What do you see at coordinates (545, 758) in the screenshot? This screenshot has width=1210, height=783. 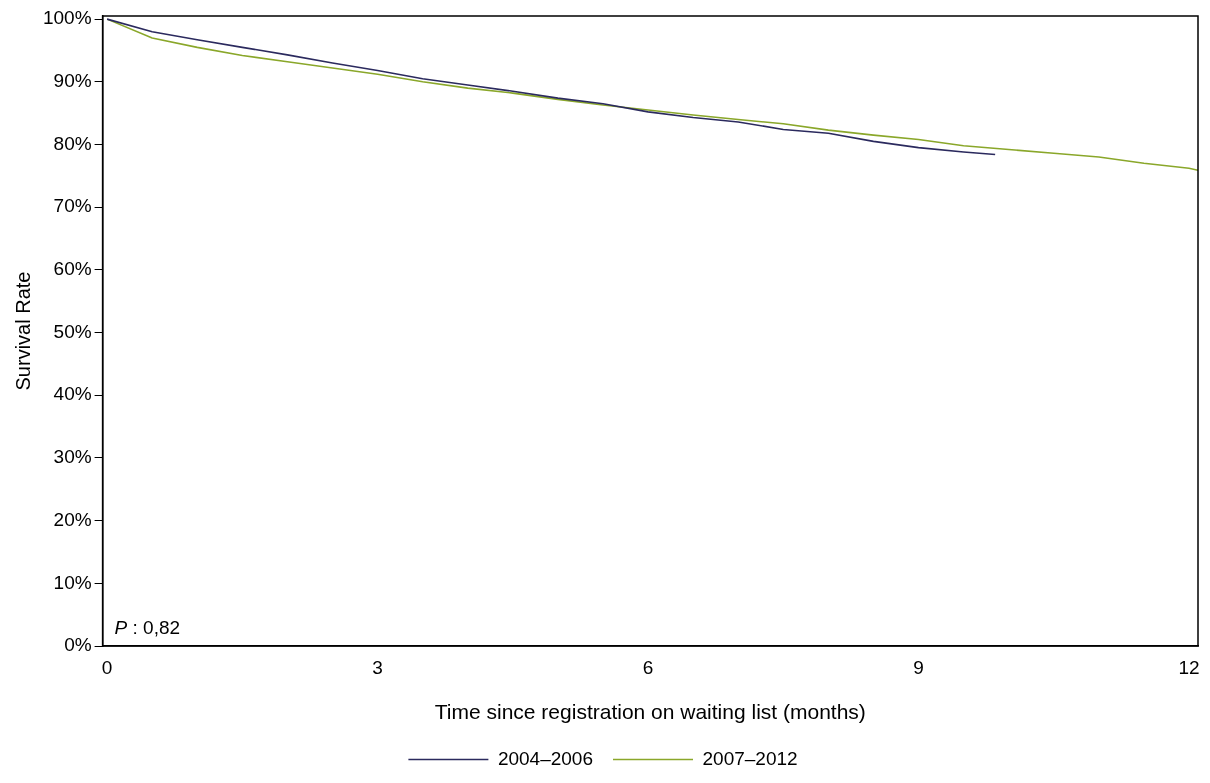 I see `legend-label: 2004–2006` at bounding box center [545, 758].